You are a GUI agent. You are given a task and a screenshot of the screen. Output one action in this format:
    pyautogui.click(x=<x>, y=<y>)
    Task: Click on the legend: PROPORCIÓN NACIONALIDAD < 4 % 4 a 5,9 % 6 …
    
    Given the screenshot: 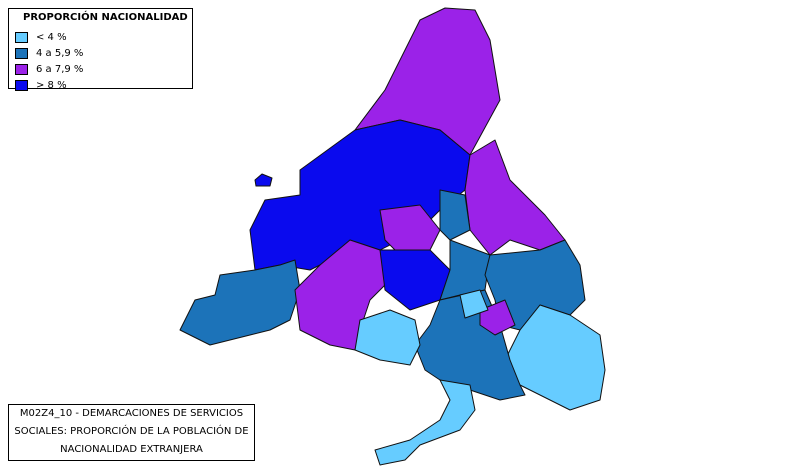 What is the action you would take?
    pyautogui.click(x=100, y=50)
    